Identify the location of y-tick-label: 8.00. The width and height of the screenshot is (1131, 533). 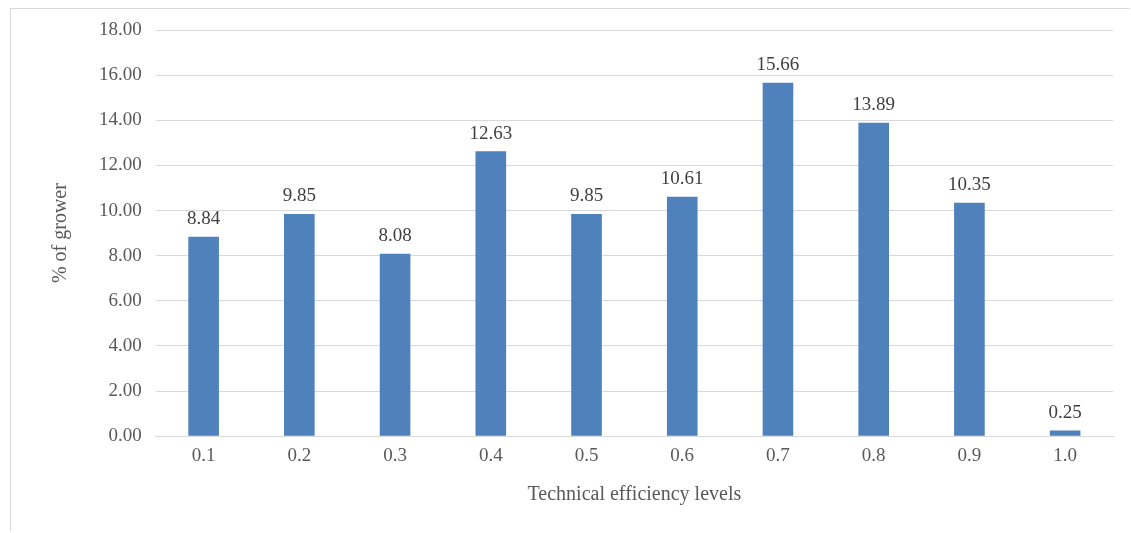
(125, 254).